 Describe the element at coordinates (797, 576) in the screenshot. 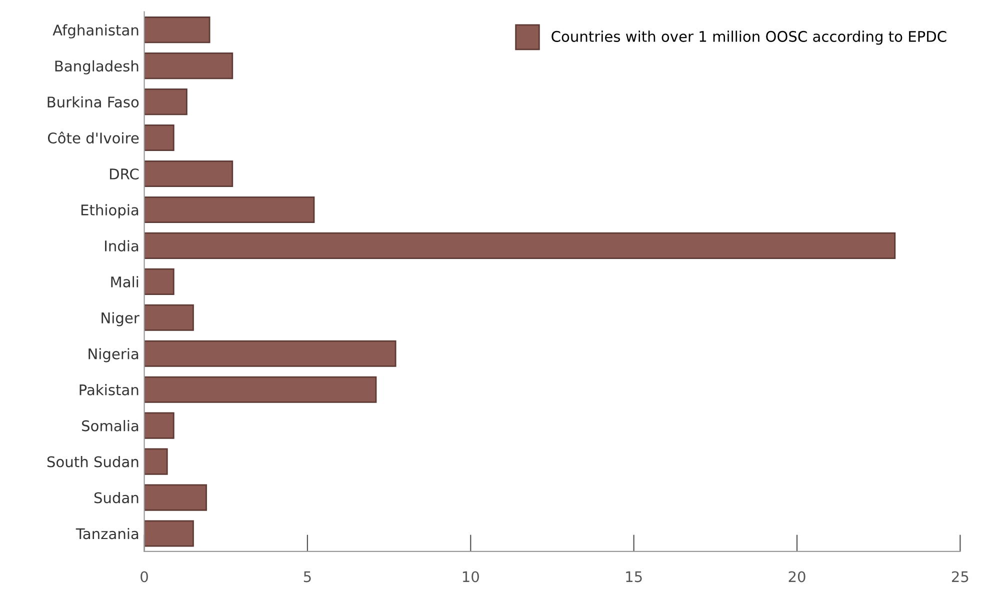

I see `x-tick-label: 20` at that location.